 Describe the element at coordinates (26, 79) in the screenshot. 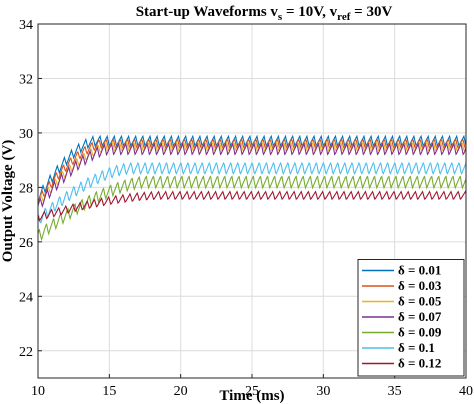

I see `y-tick-label: 32` at that location.